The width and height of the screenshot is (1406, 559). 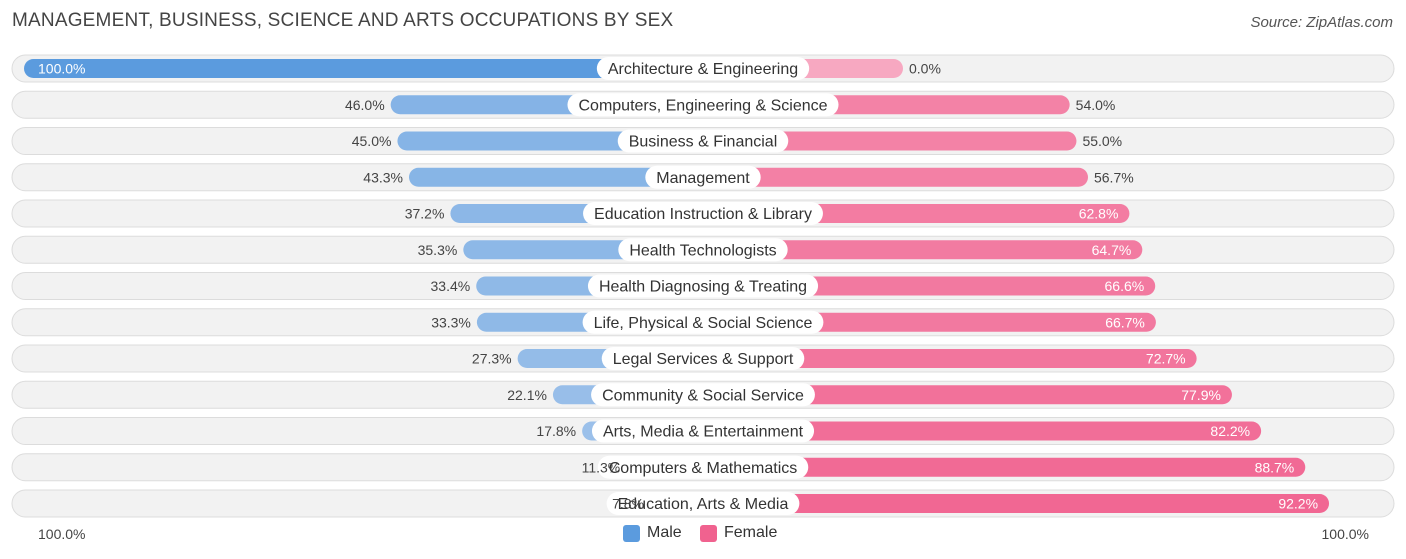 What do you see at coordinates (708, 533) in the screenshot?
I see `legend-swatch-female` at bounding box center [708, 533].